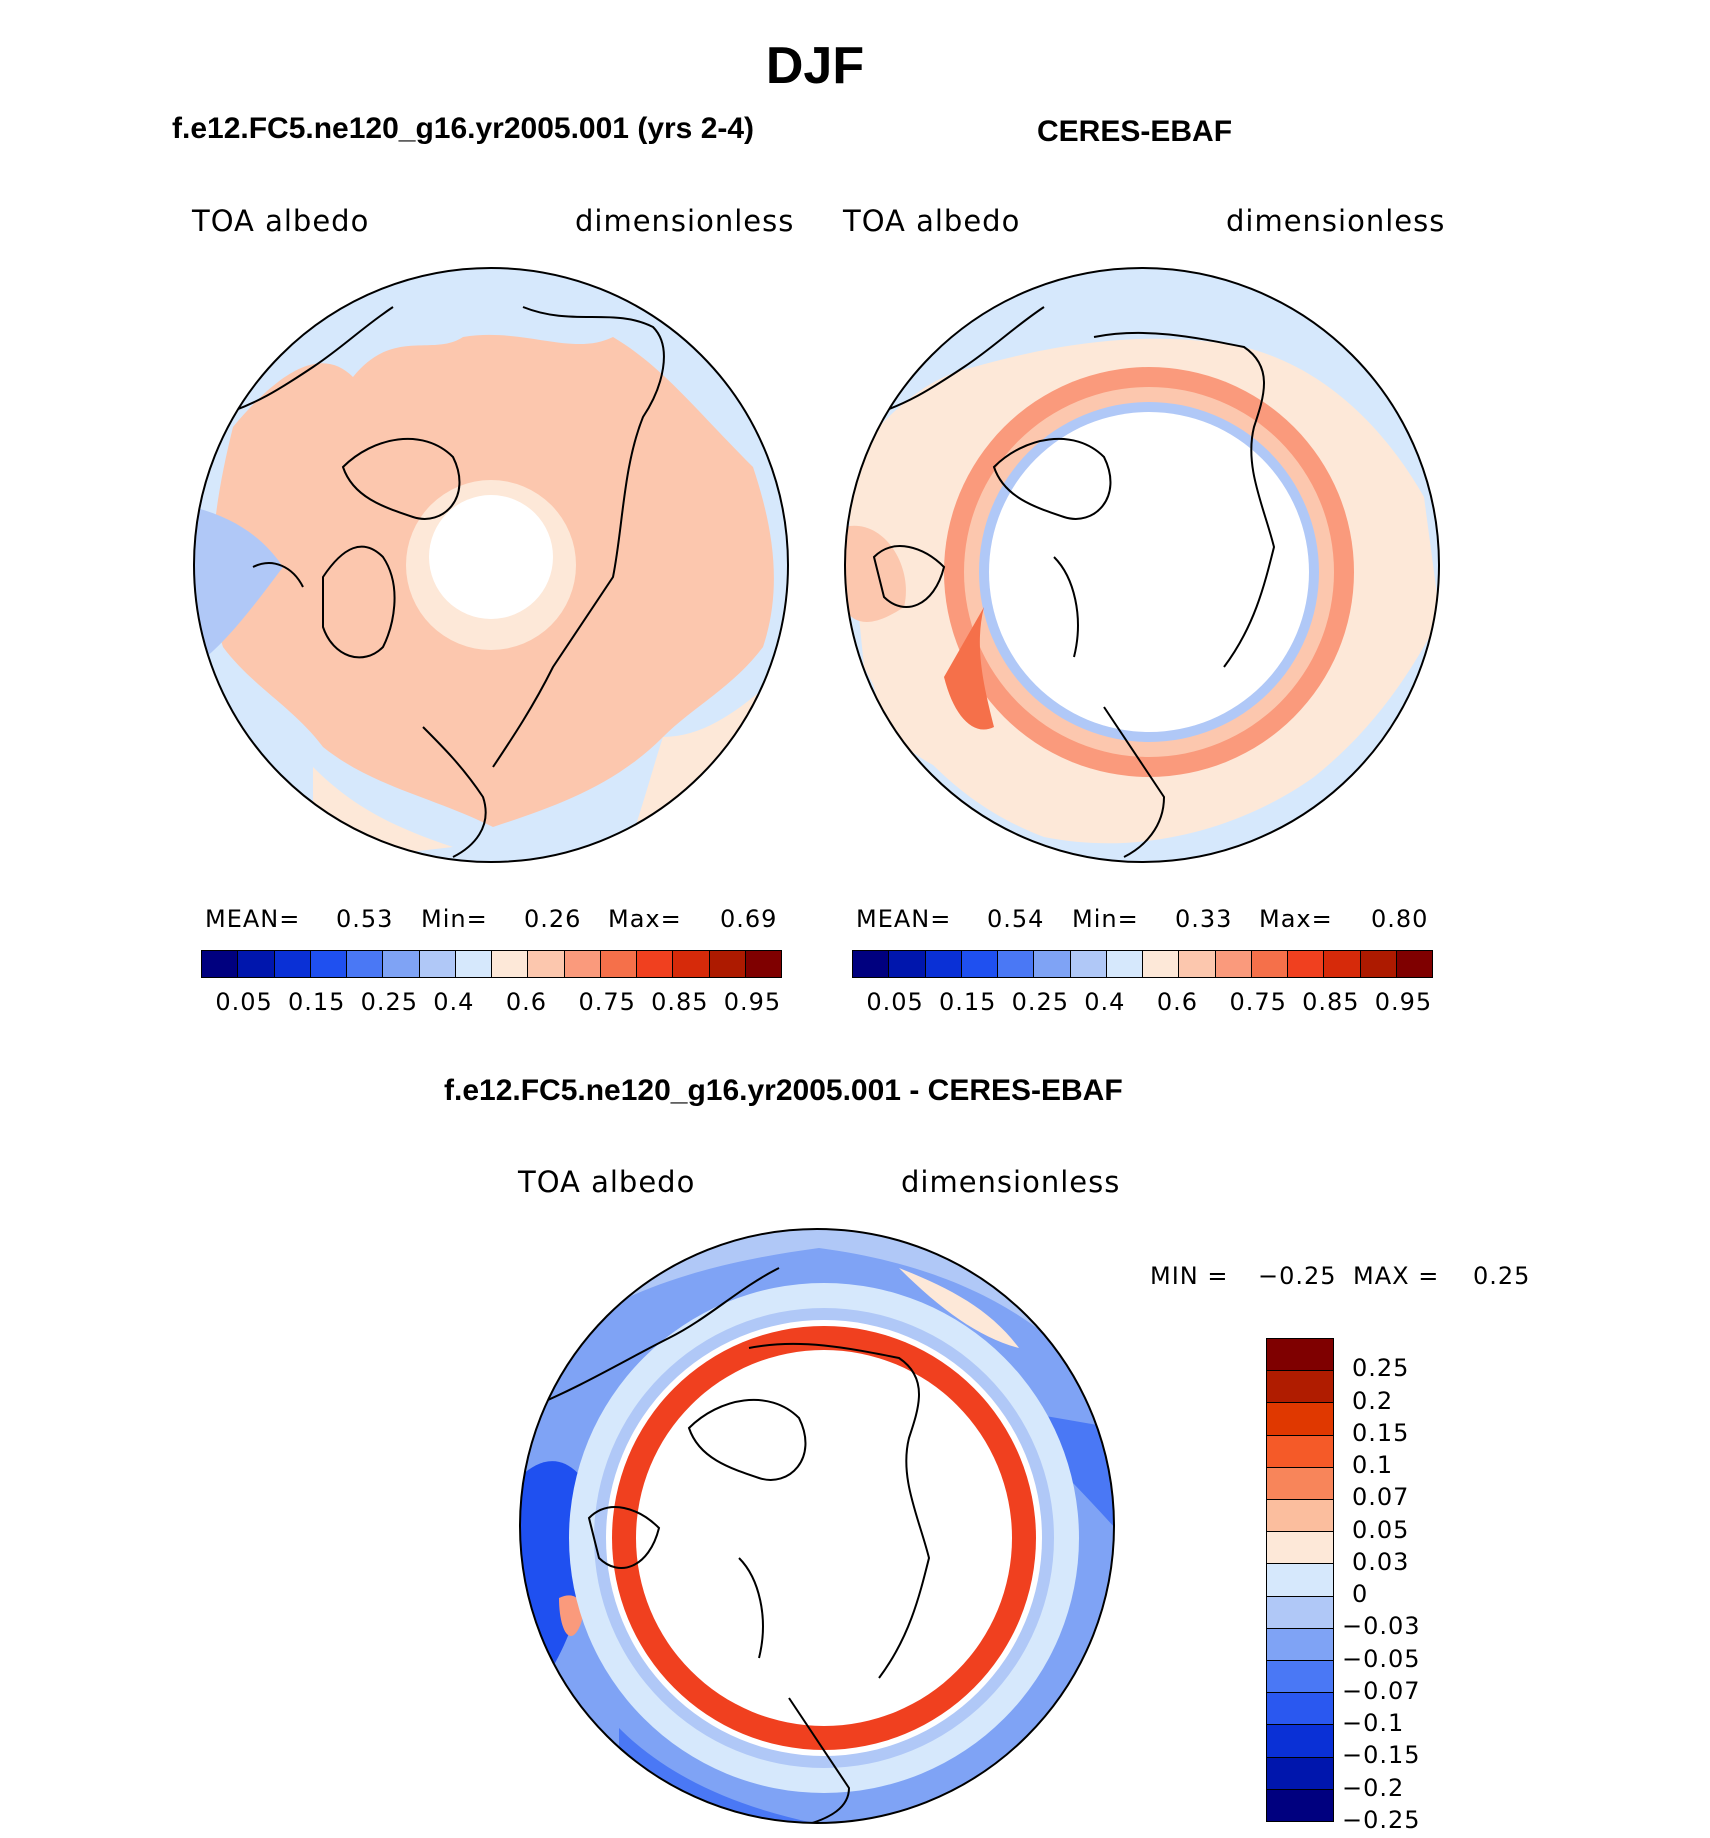 The height and width of the screenshot is (1838, 1710). Describe the element at coordinates (1381, 1626) in the screenshot. I see `colorbar-tick-label: −0.03` at that location.